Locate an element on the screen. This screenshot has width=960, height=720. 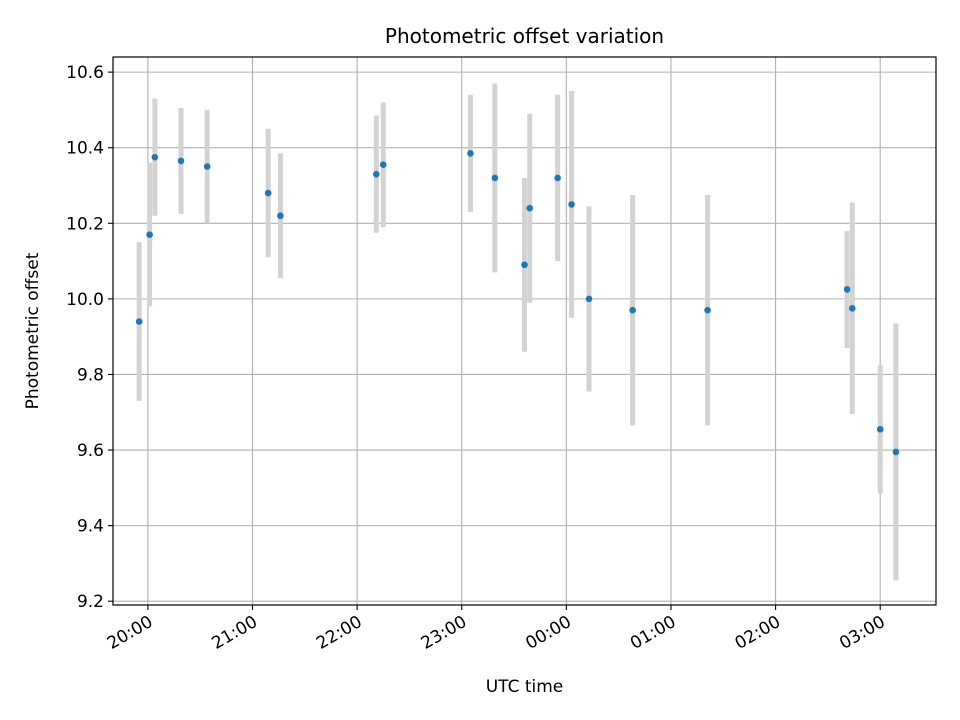
y-tick-label: 9.4 is located at coordinates (90, 527).